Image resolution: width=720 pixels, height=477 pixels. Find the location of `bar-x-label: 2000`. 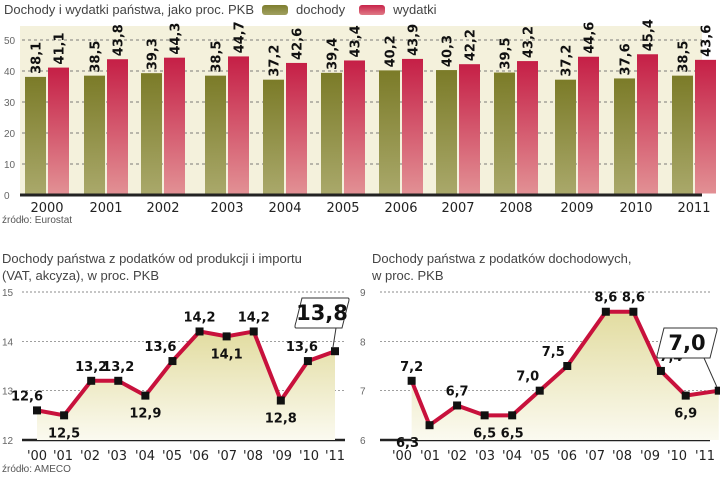

bar-x-label: 2000 is located at coordinates (46, 208).